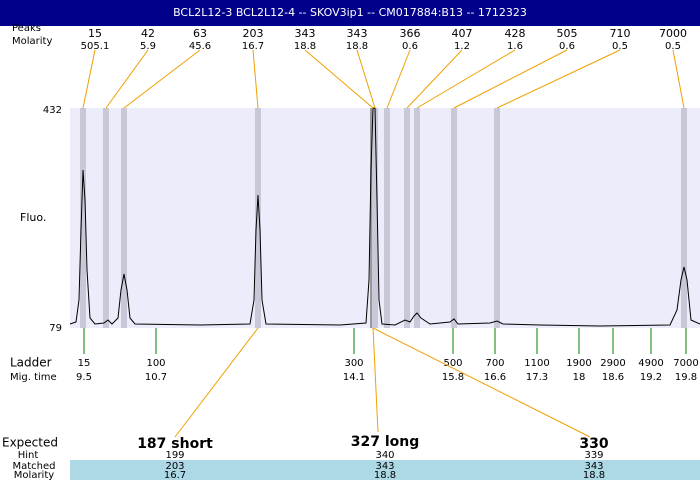 This screenshot has width=700, height=480. Describe the element at coordinates (28, 455) in the screenshot. I see `row-label: Hint` at that location.